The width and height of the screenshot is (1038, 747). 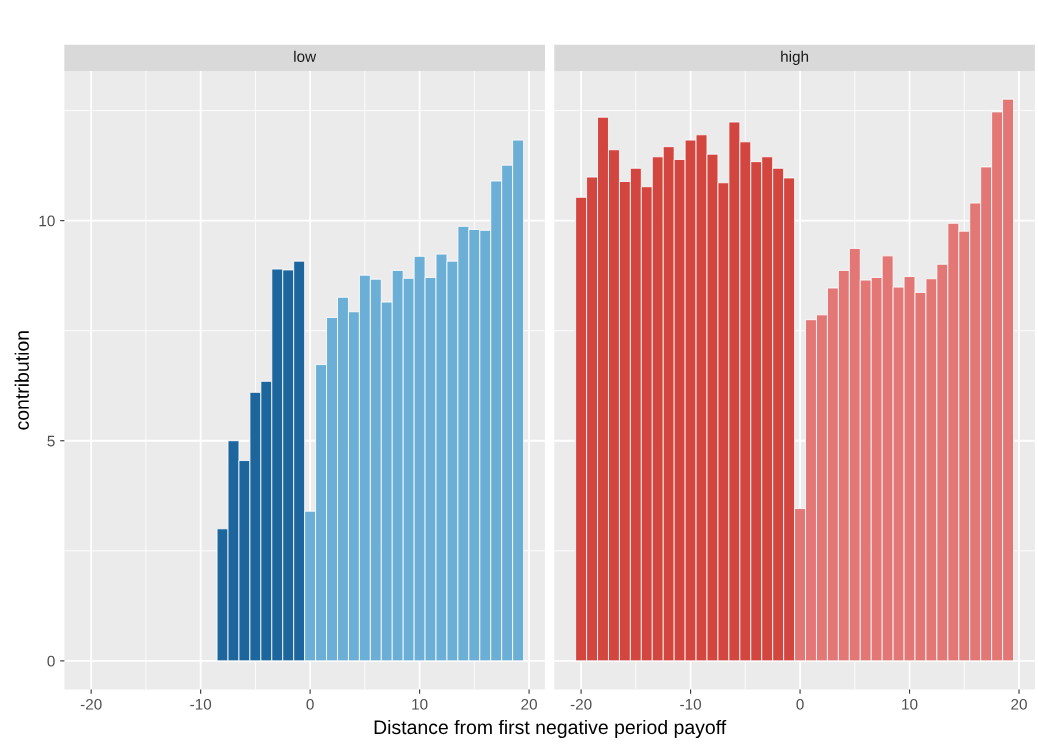 What do you see at coordinates (795, 58) in the screenshot?
I see `chart-title: high` at bounding box center [795, 58].